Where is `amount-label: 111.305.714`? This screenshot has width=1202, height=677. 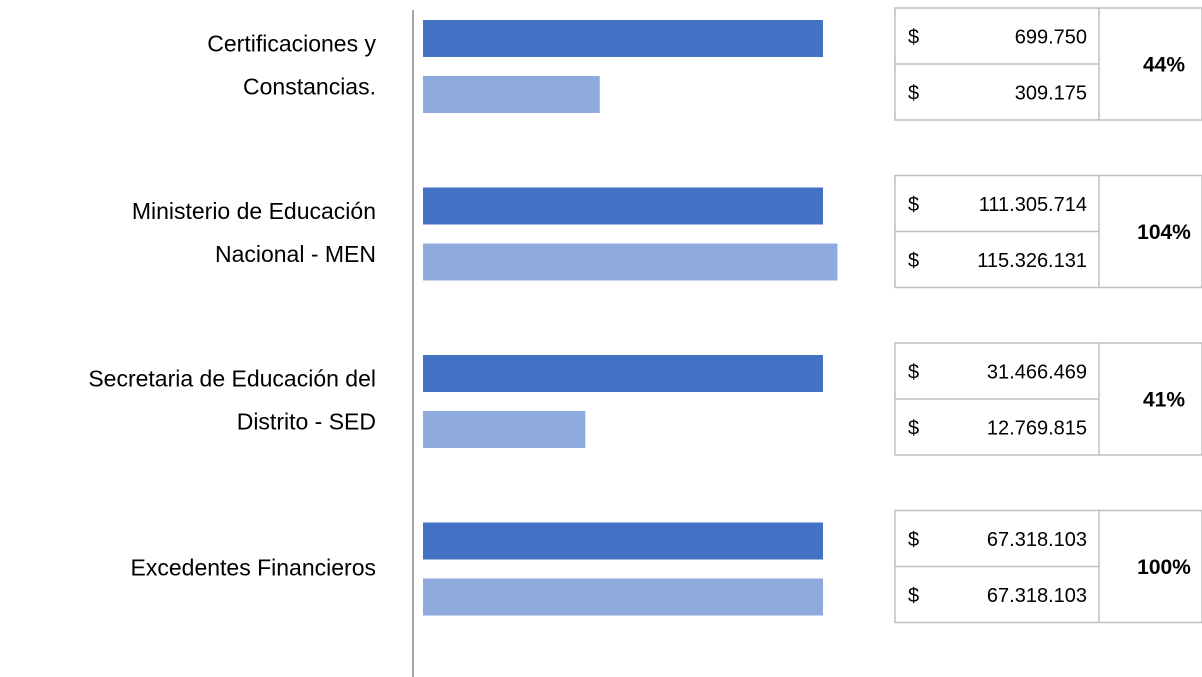
amount-label: 111.305.714 is located at coordinates (1033, 205).